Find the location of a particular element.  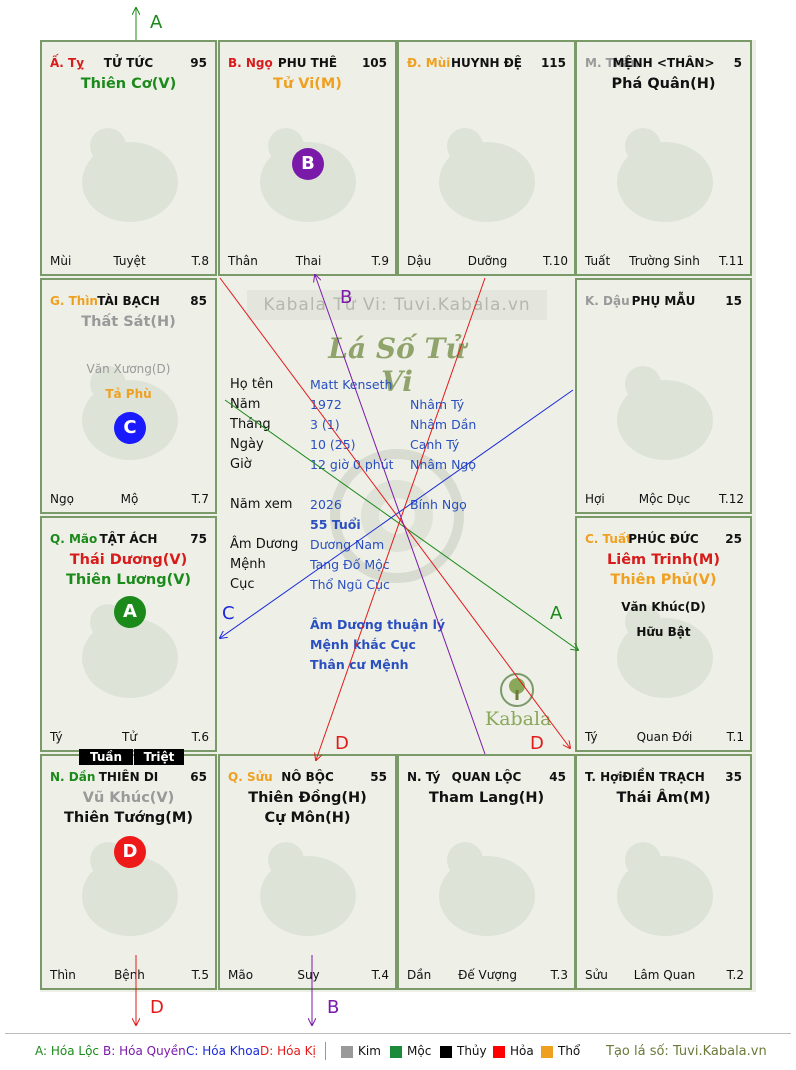

palace-number: 15 is located at coordinates (733, 301).